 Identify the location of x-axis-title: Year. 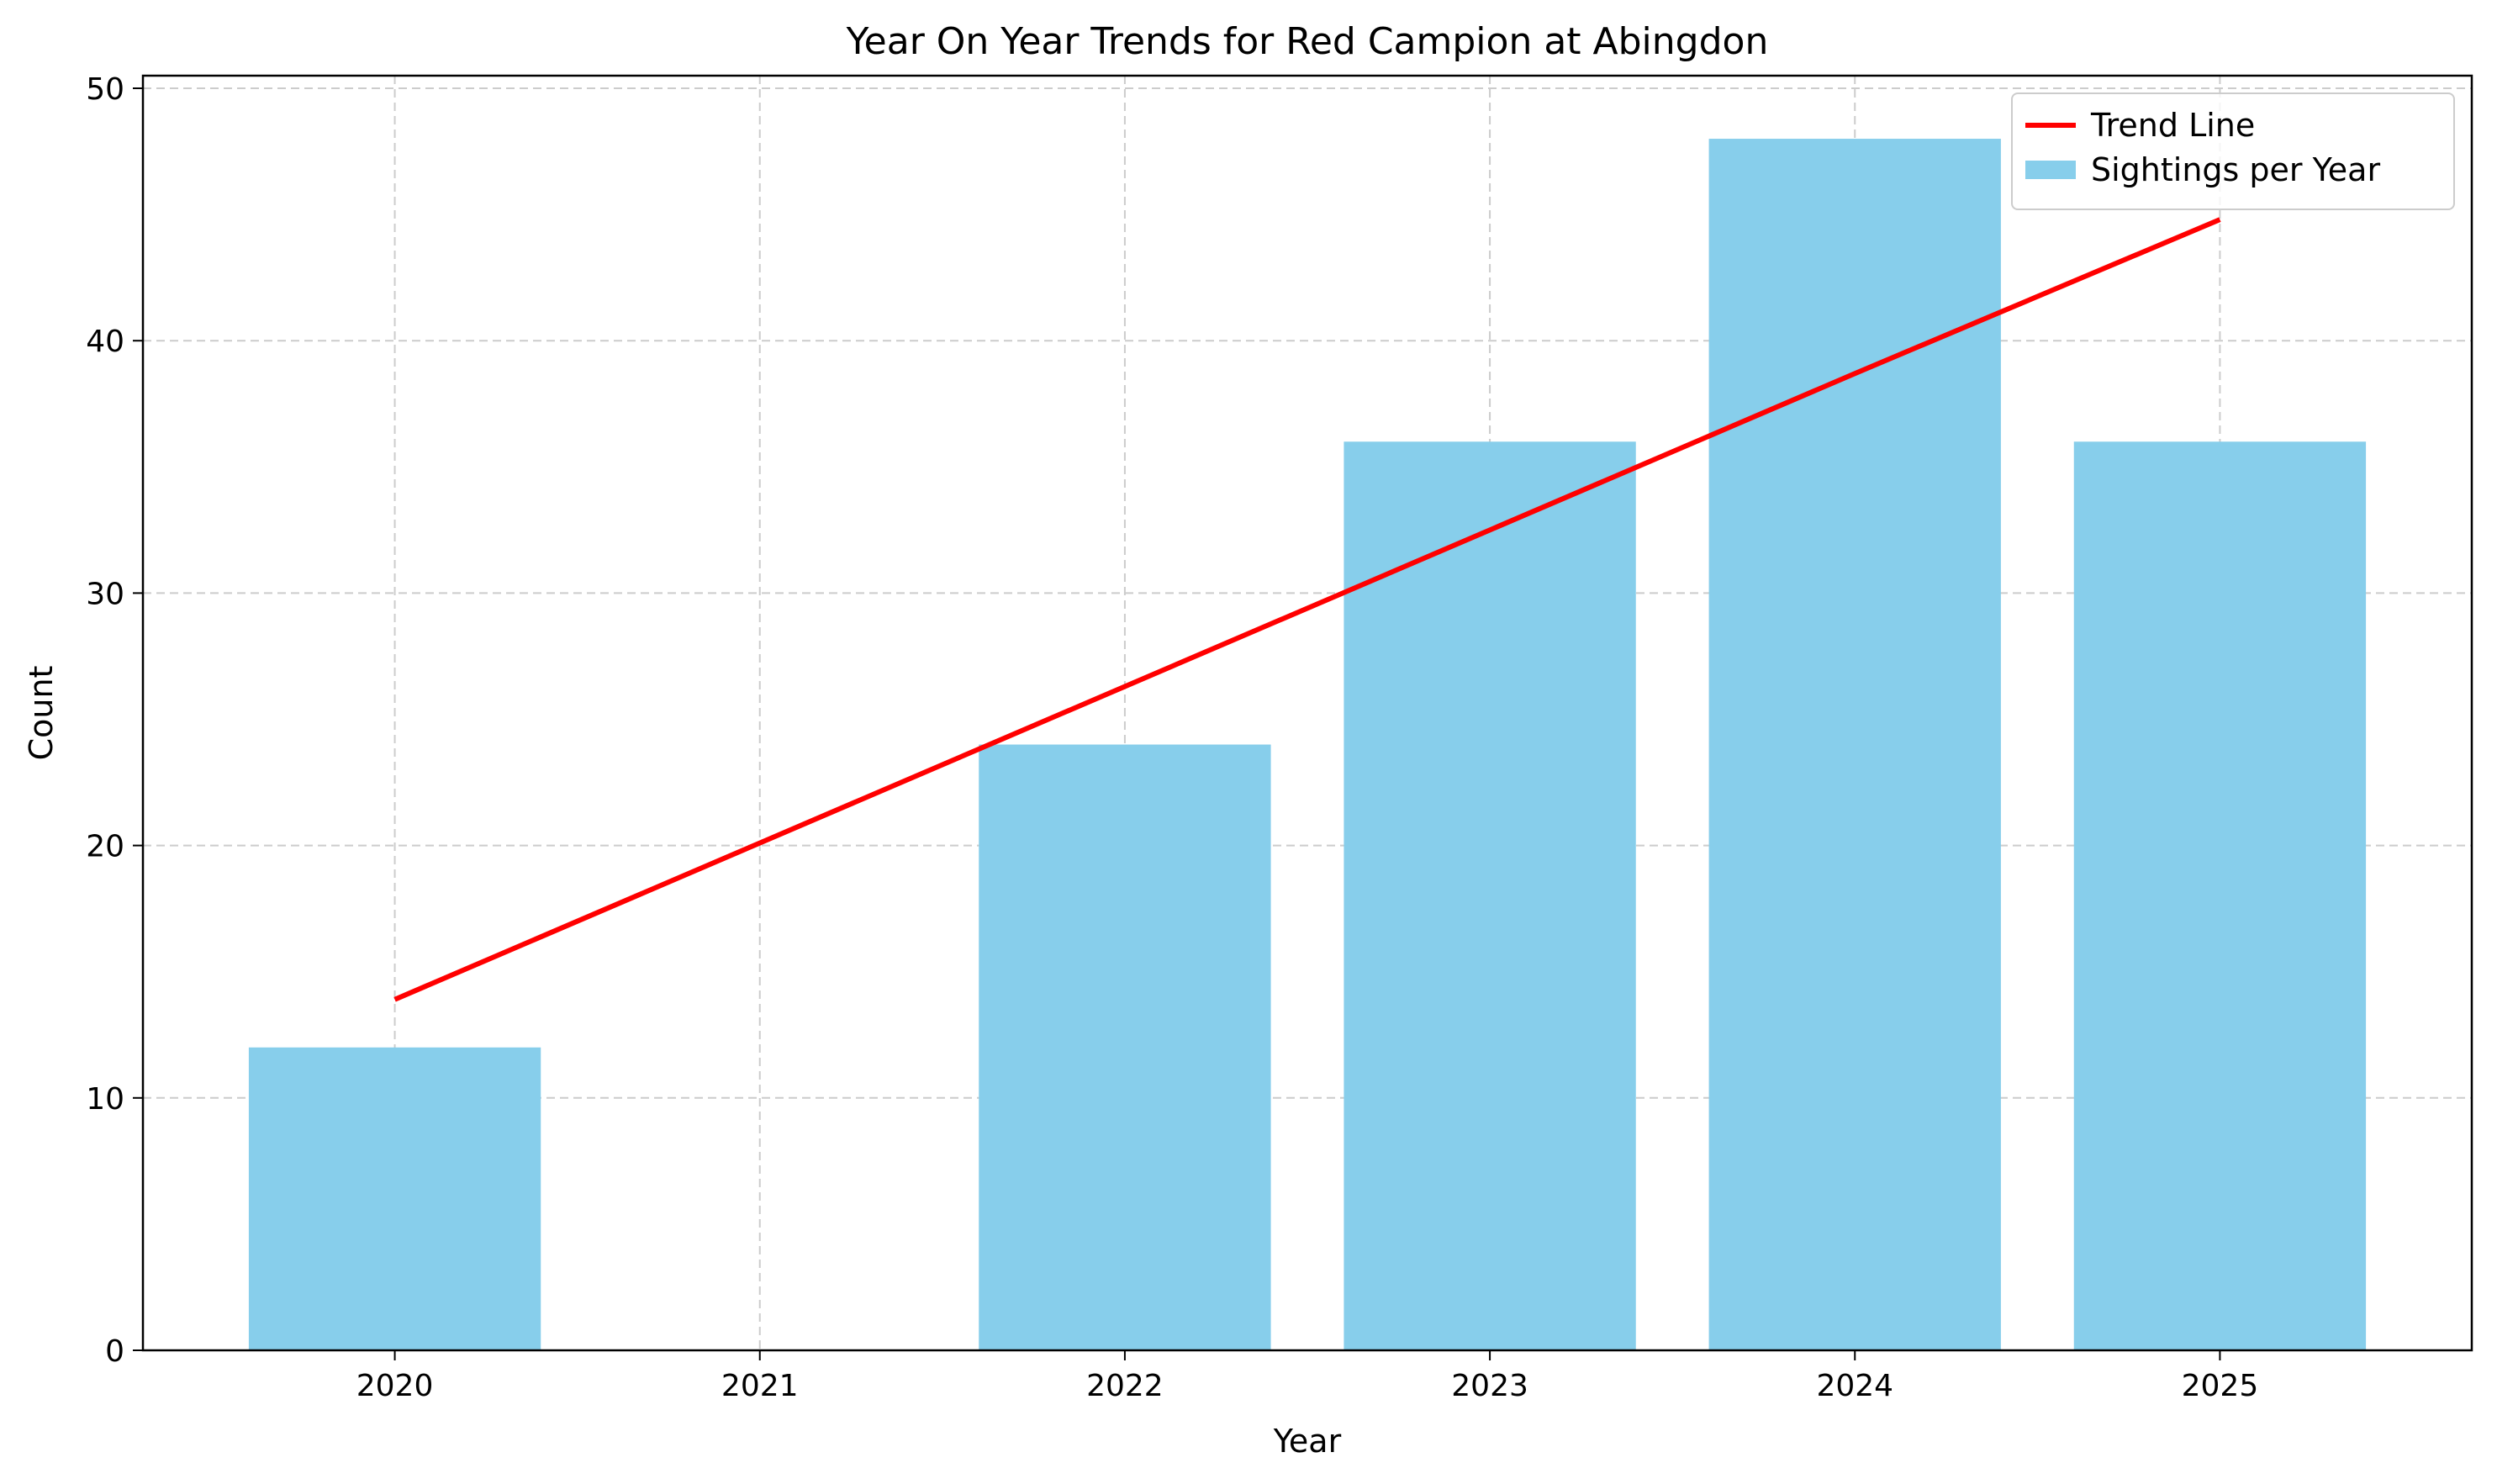
(1307, 1441).